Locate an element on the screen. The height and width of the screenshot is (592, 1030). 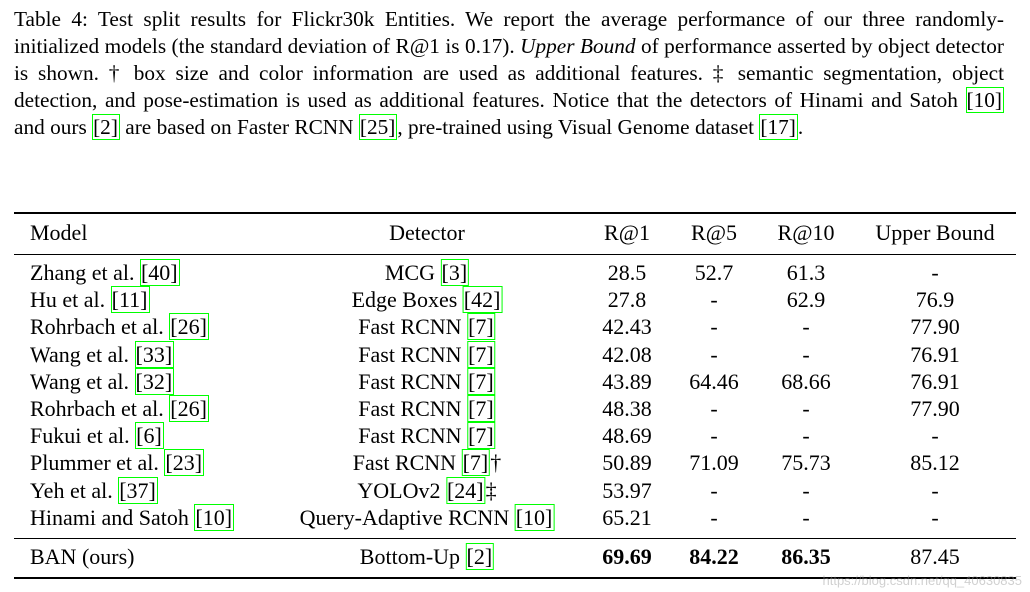
score: 42.43 is located at coordinates (627, 327).